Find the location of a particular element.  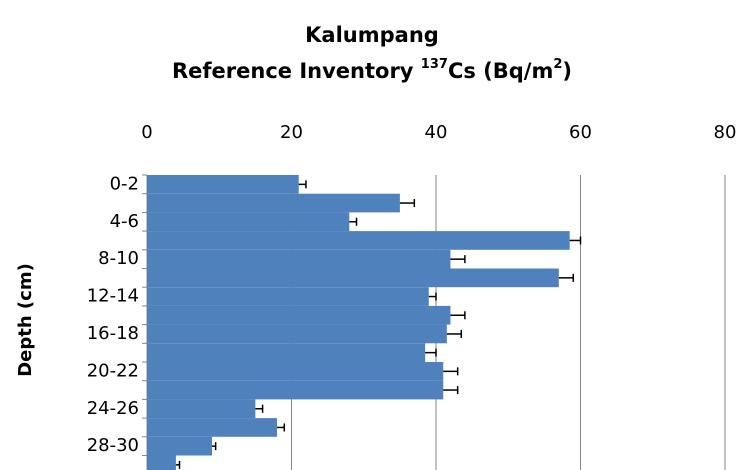

title-part: Kalumpang is located at coordinates (372, 35).